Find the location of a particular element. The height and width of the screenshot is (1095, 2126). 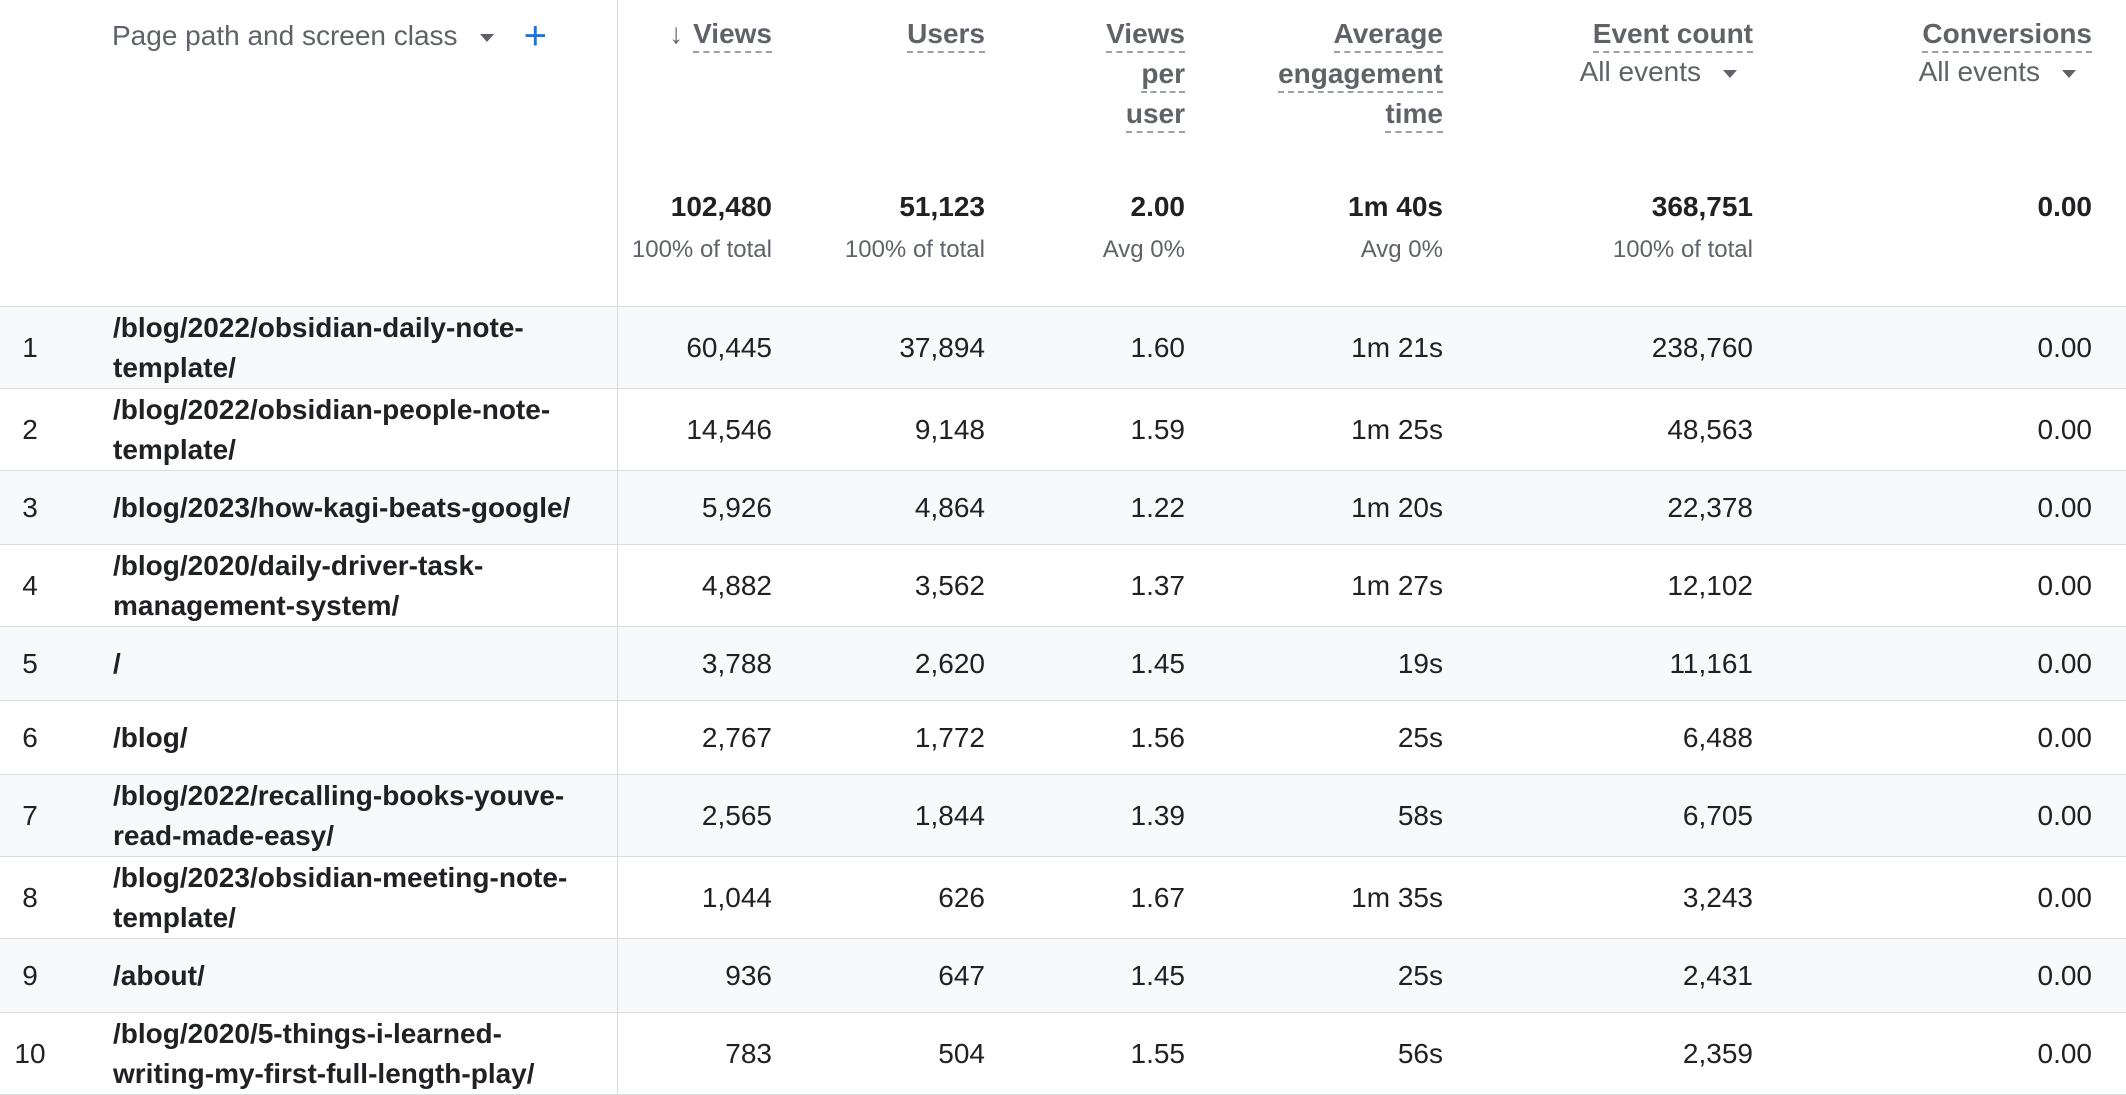

views-per-user-cell: 1.60 is located at coordinates (1113, 347).